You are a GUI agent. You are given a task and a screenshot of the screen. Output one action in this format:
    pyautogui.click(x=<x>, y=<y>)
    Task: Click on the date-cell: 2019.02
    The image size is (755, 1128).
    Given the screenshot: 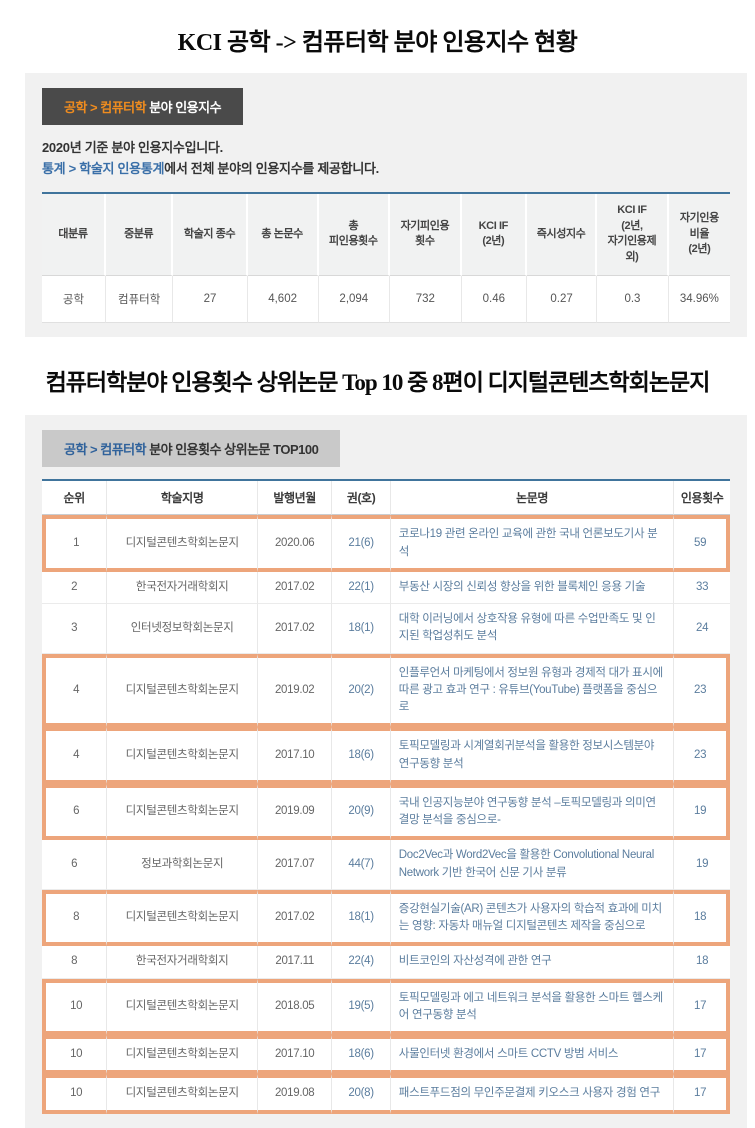 What is the action you would take?
    pyautogui.click(x=295, y=690)
    